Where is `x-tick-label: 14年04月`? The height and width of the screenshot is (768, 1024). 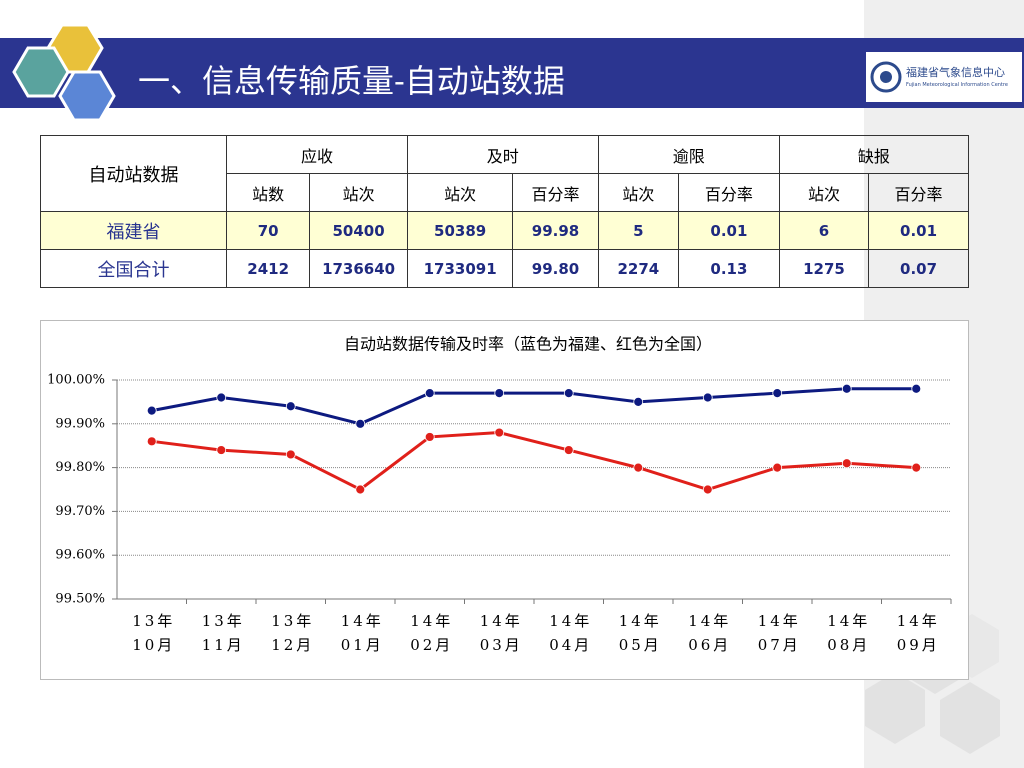 x-tick-label: 14年04月 is located at coordinates (571, 633).